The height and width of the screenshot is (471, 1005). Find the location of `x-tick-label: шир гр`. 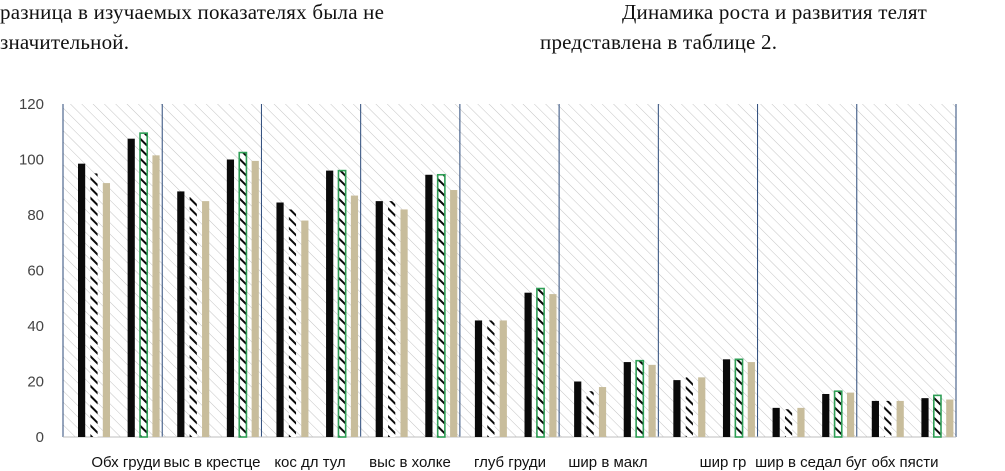

x-tick-label: шир гр is located at coordinates (723, 462).